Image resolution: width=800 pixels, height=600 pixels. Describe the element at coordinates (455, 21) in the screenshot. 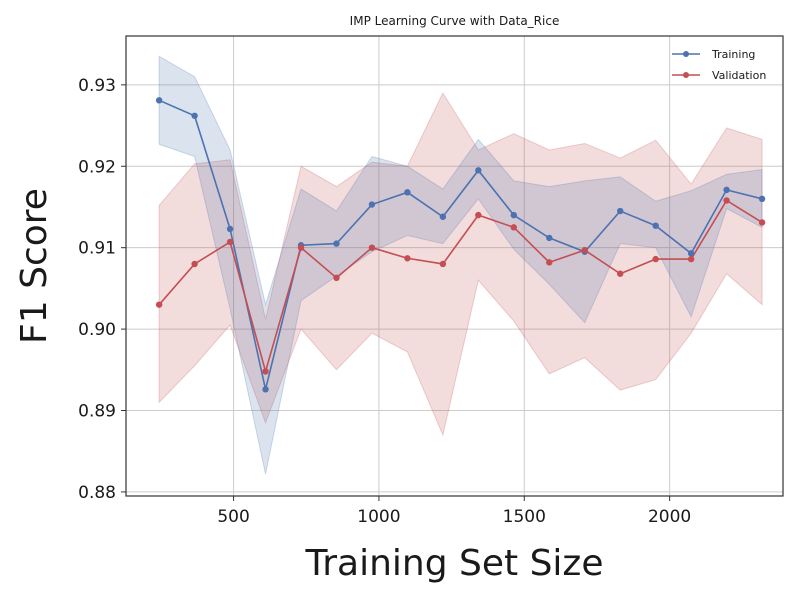

I see `chart-title: IMP Learning Curve with Data_Rice` at that location.